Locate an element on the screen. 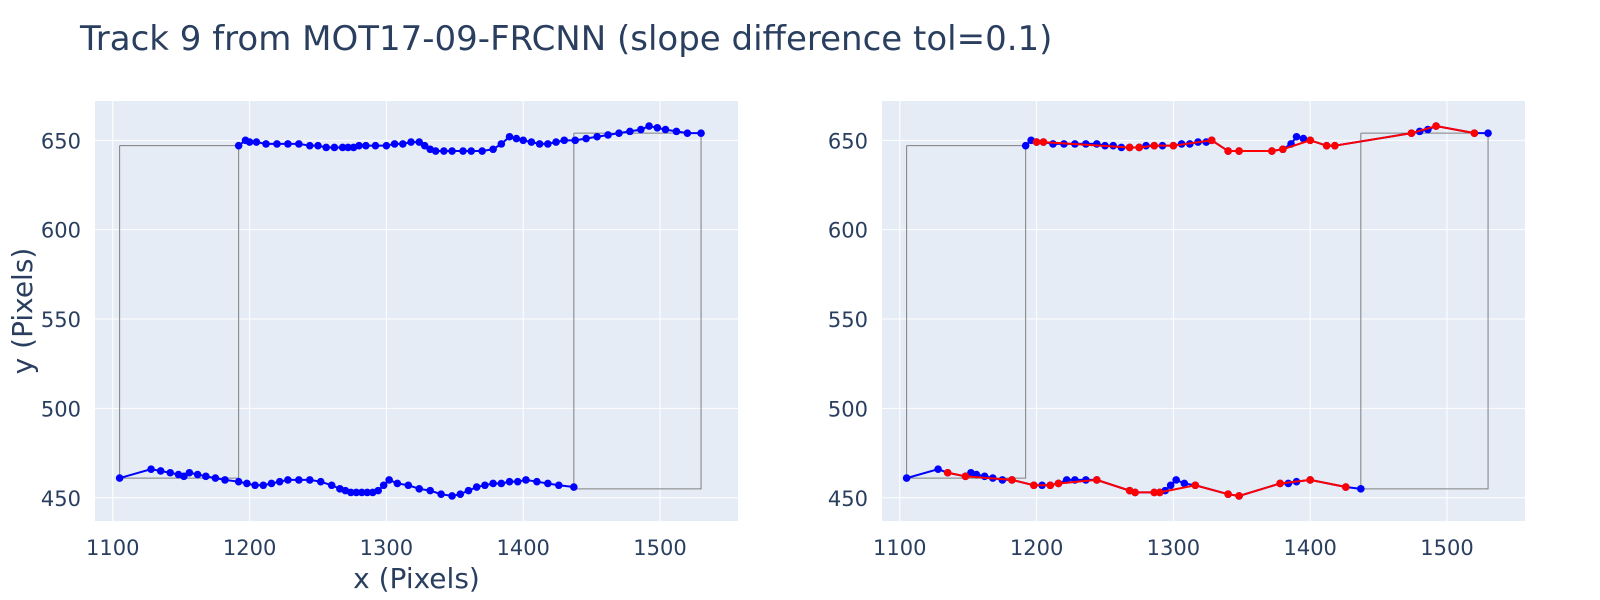 The height and width of the screenshot is (600, 1600). x-tick-label: 1400 is located at coordinates (1309, 548).